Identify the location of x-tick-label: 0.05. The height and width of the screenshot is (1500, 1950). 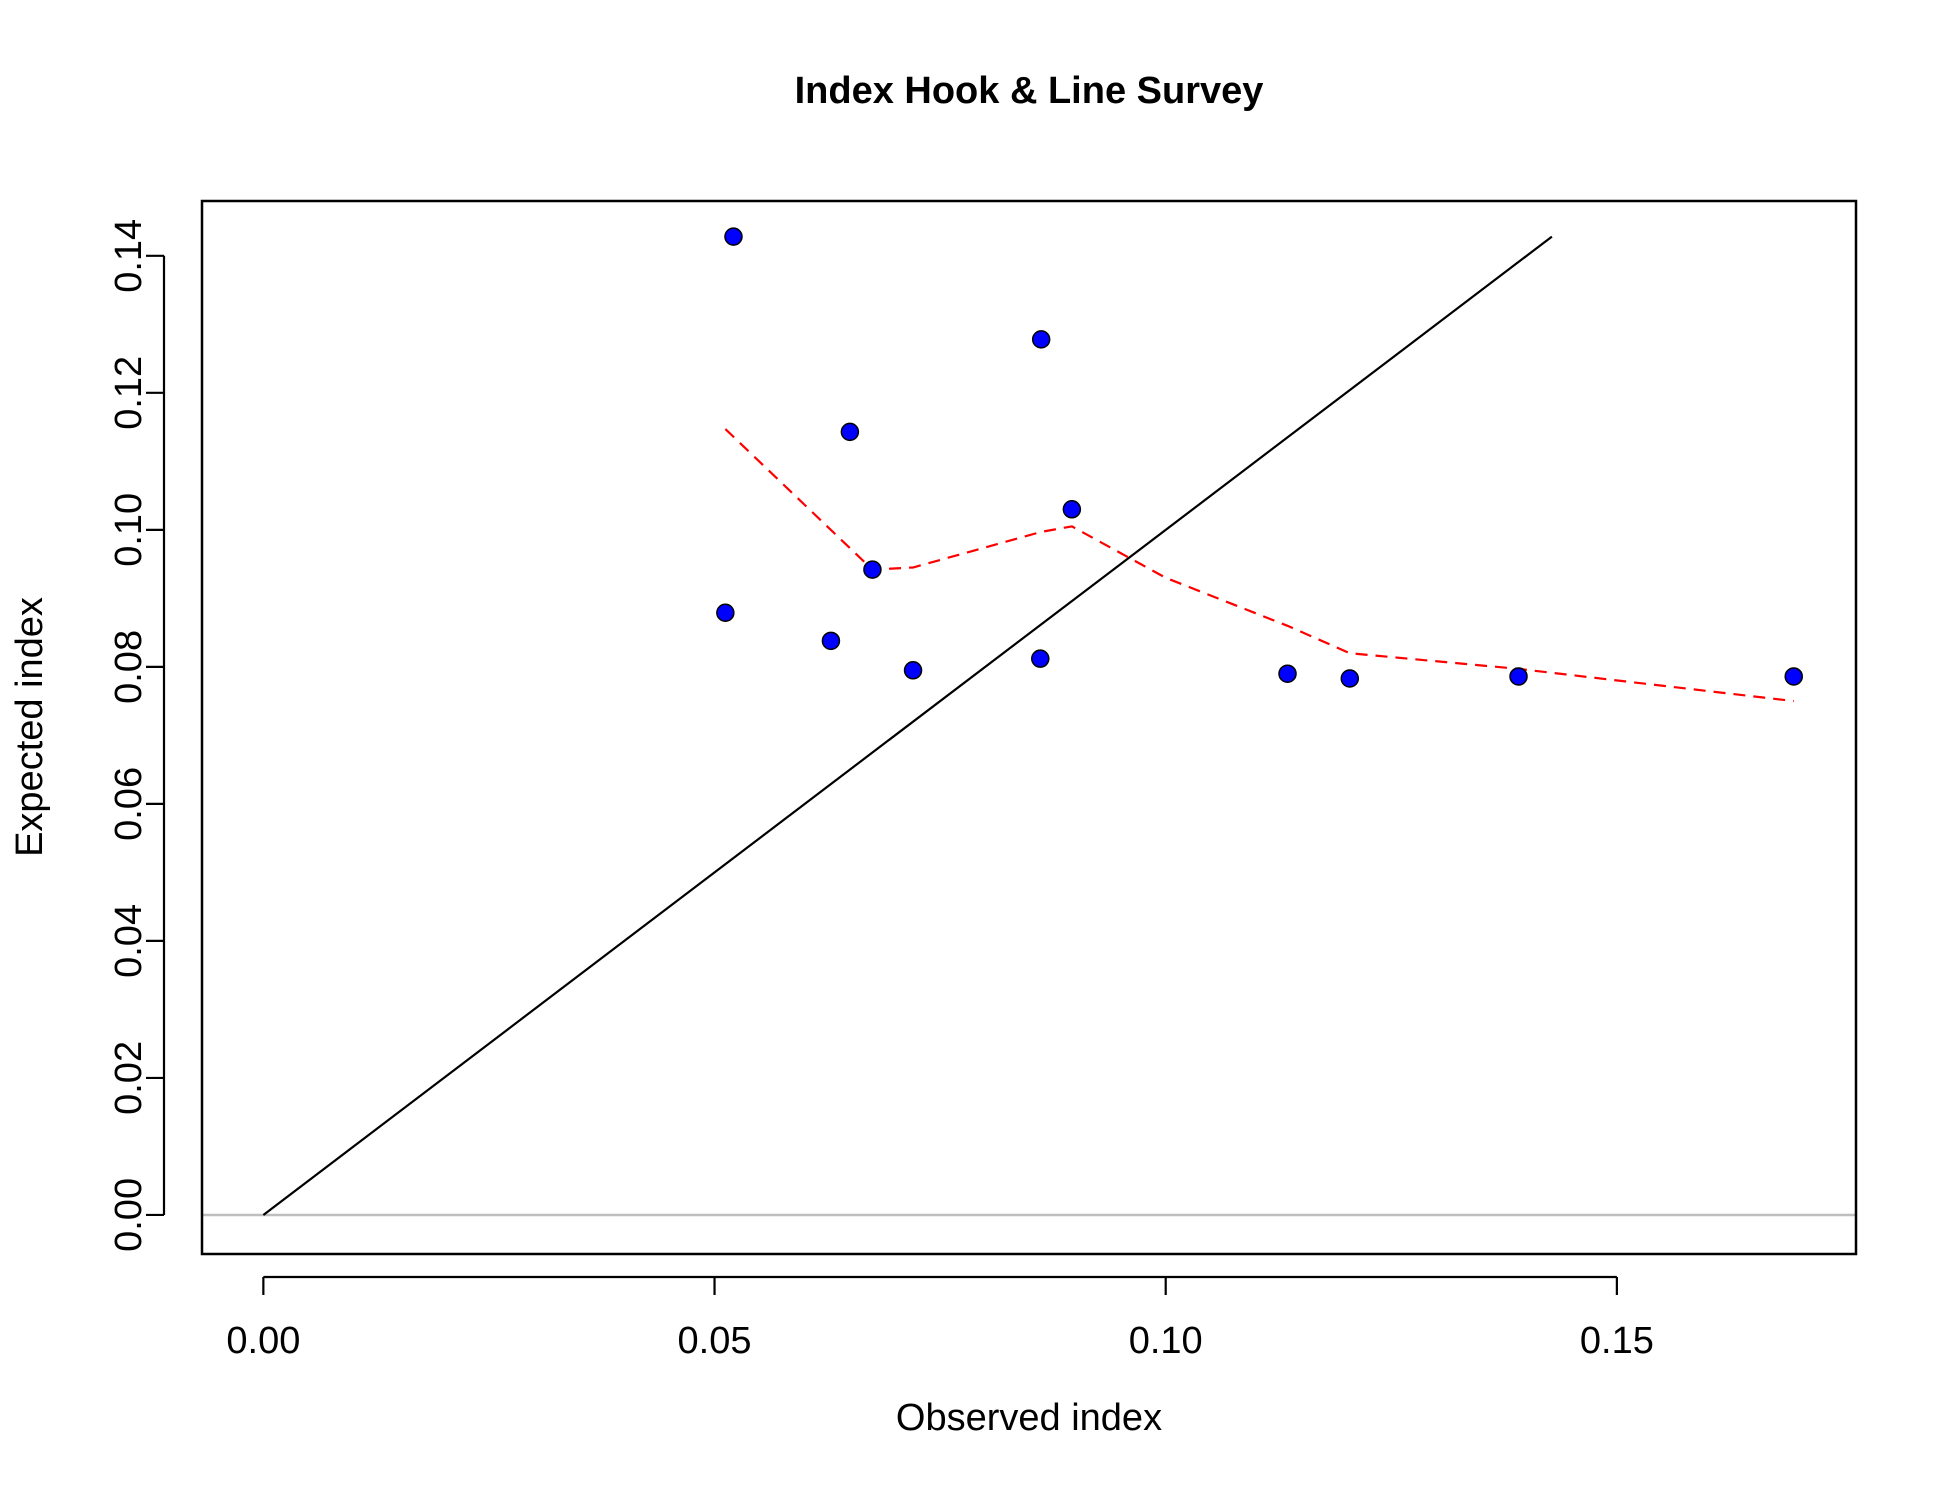
(715, 1341).